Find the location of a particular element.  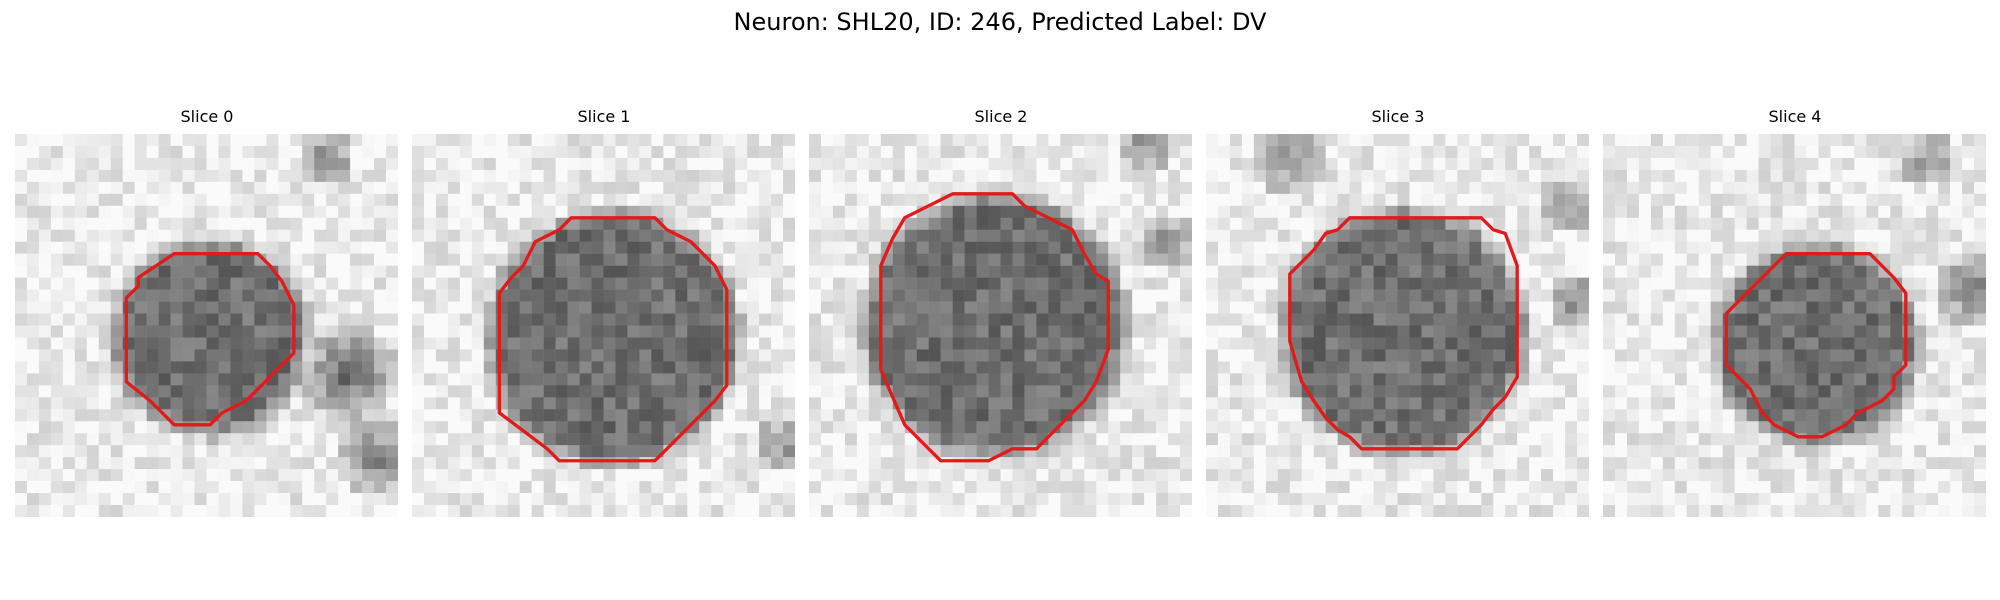

slice-panel-4: Slice 4 is located at coordinates (1795, 311).